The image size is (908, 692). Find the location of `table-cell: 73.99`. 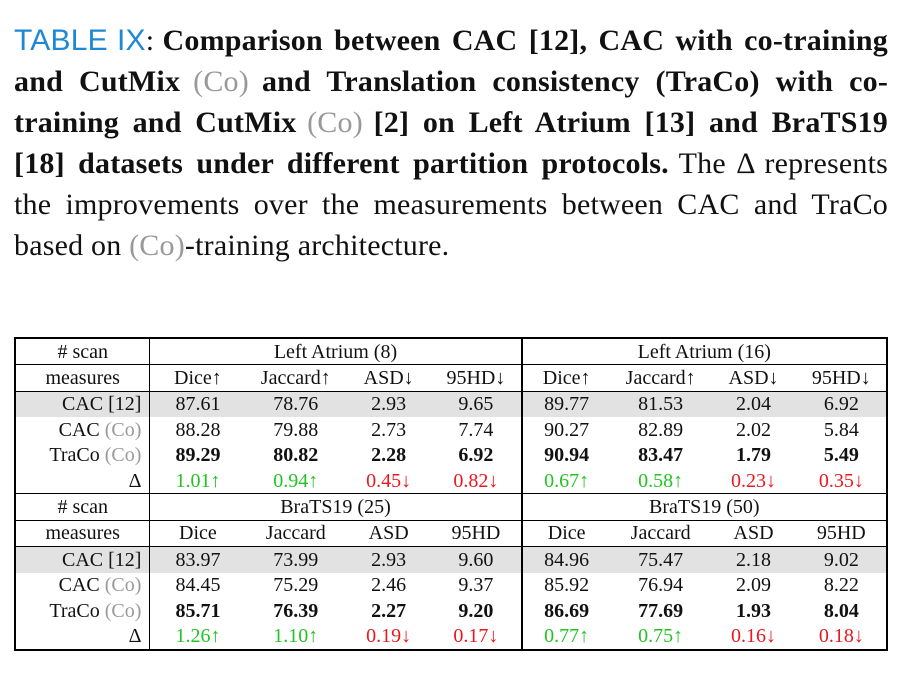

table-cell: 73.99 is located at coordinates (296, 559).